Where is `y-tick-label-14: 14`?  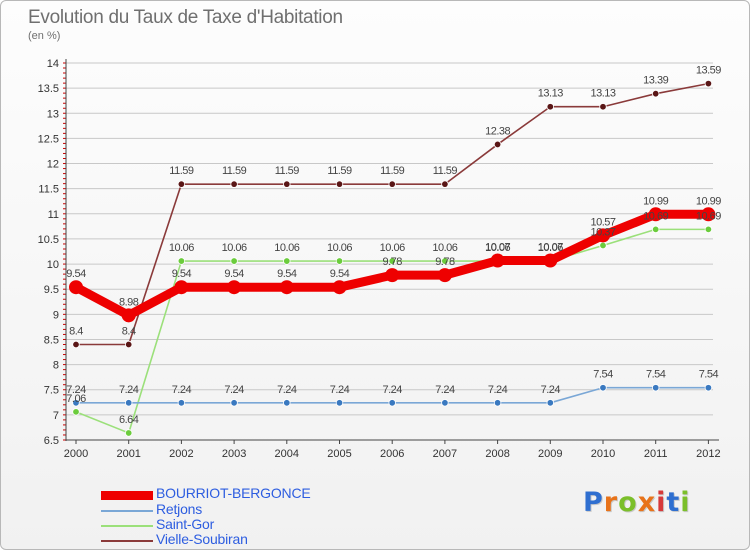 y-tick-label-14: 14 is located at coordinates (53, 64).